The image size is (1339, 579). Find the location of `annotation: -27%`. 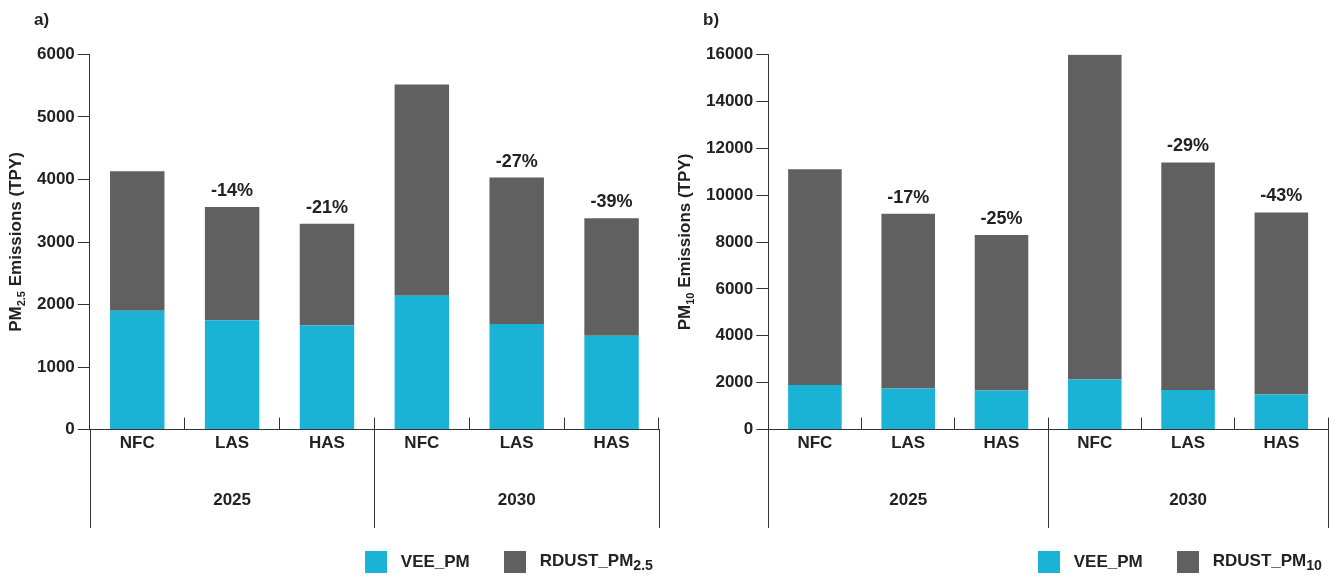

annotation: -27% is located at coordinates (516, 160).